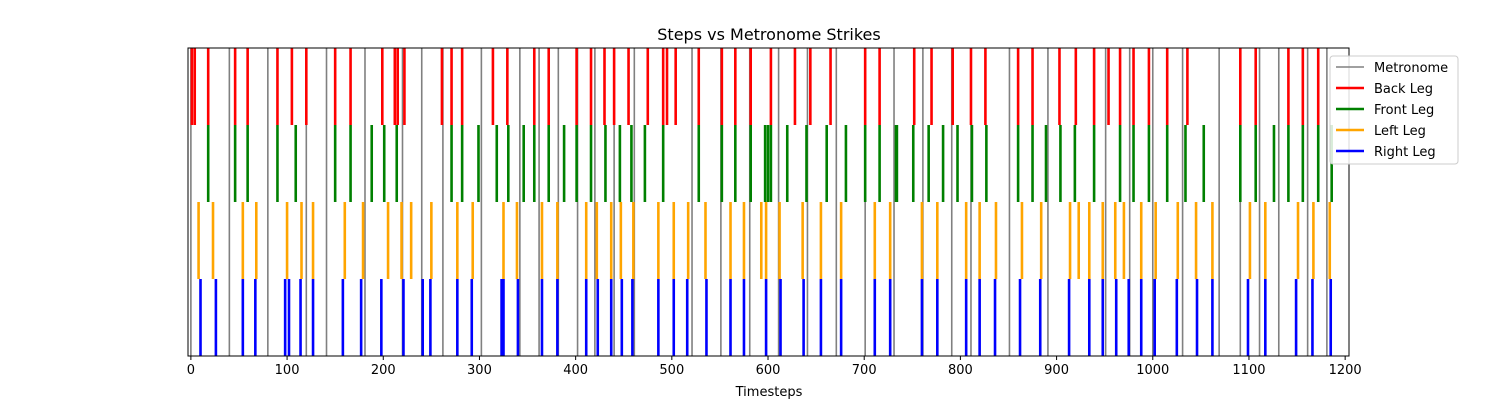 The height and width of the screenshot is (404, 1500). I want to click on series-front-leg, so click(769, 163).